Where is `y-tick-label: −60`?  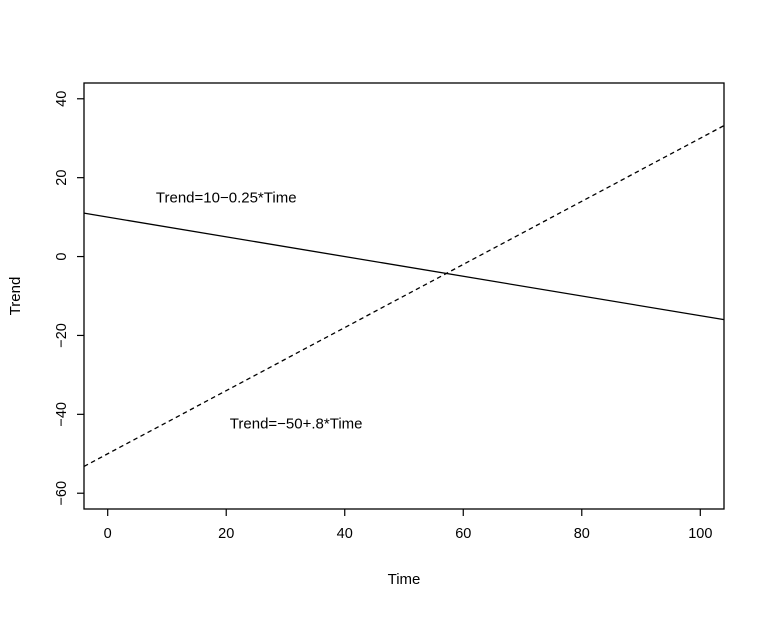
y-tick-label: −60 is located at coordinates (62, 493).